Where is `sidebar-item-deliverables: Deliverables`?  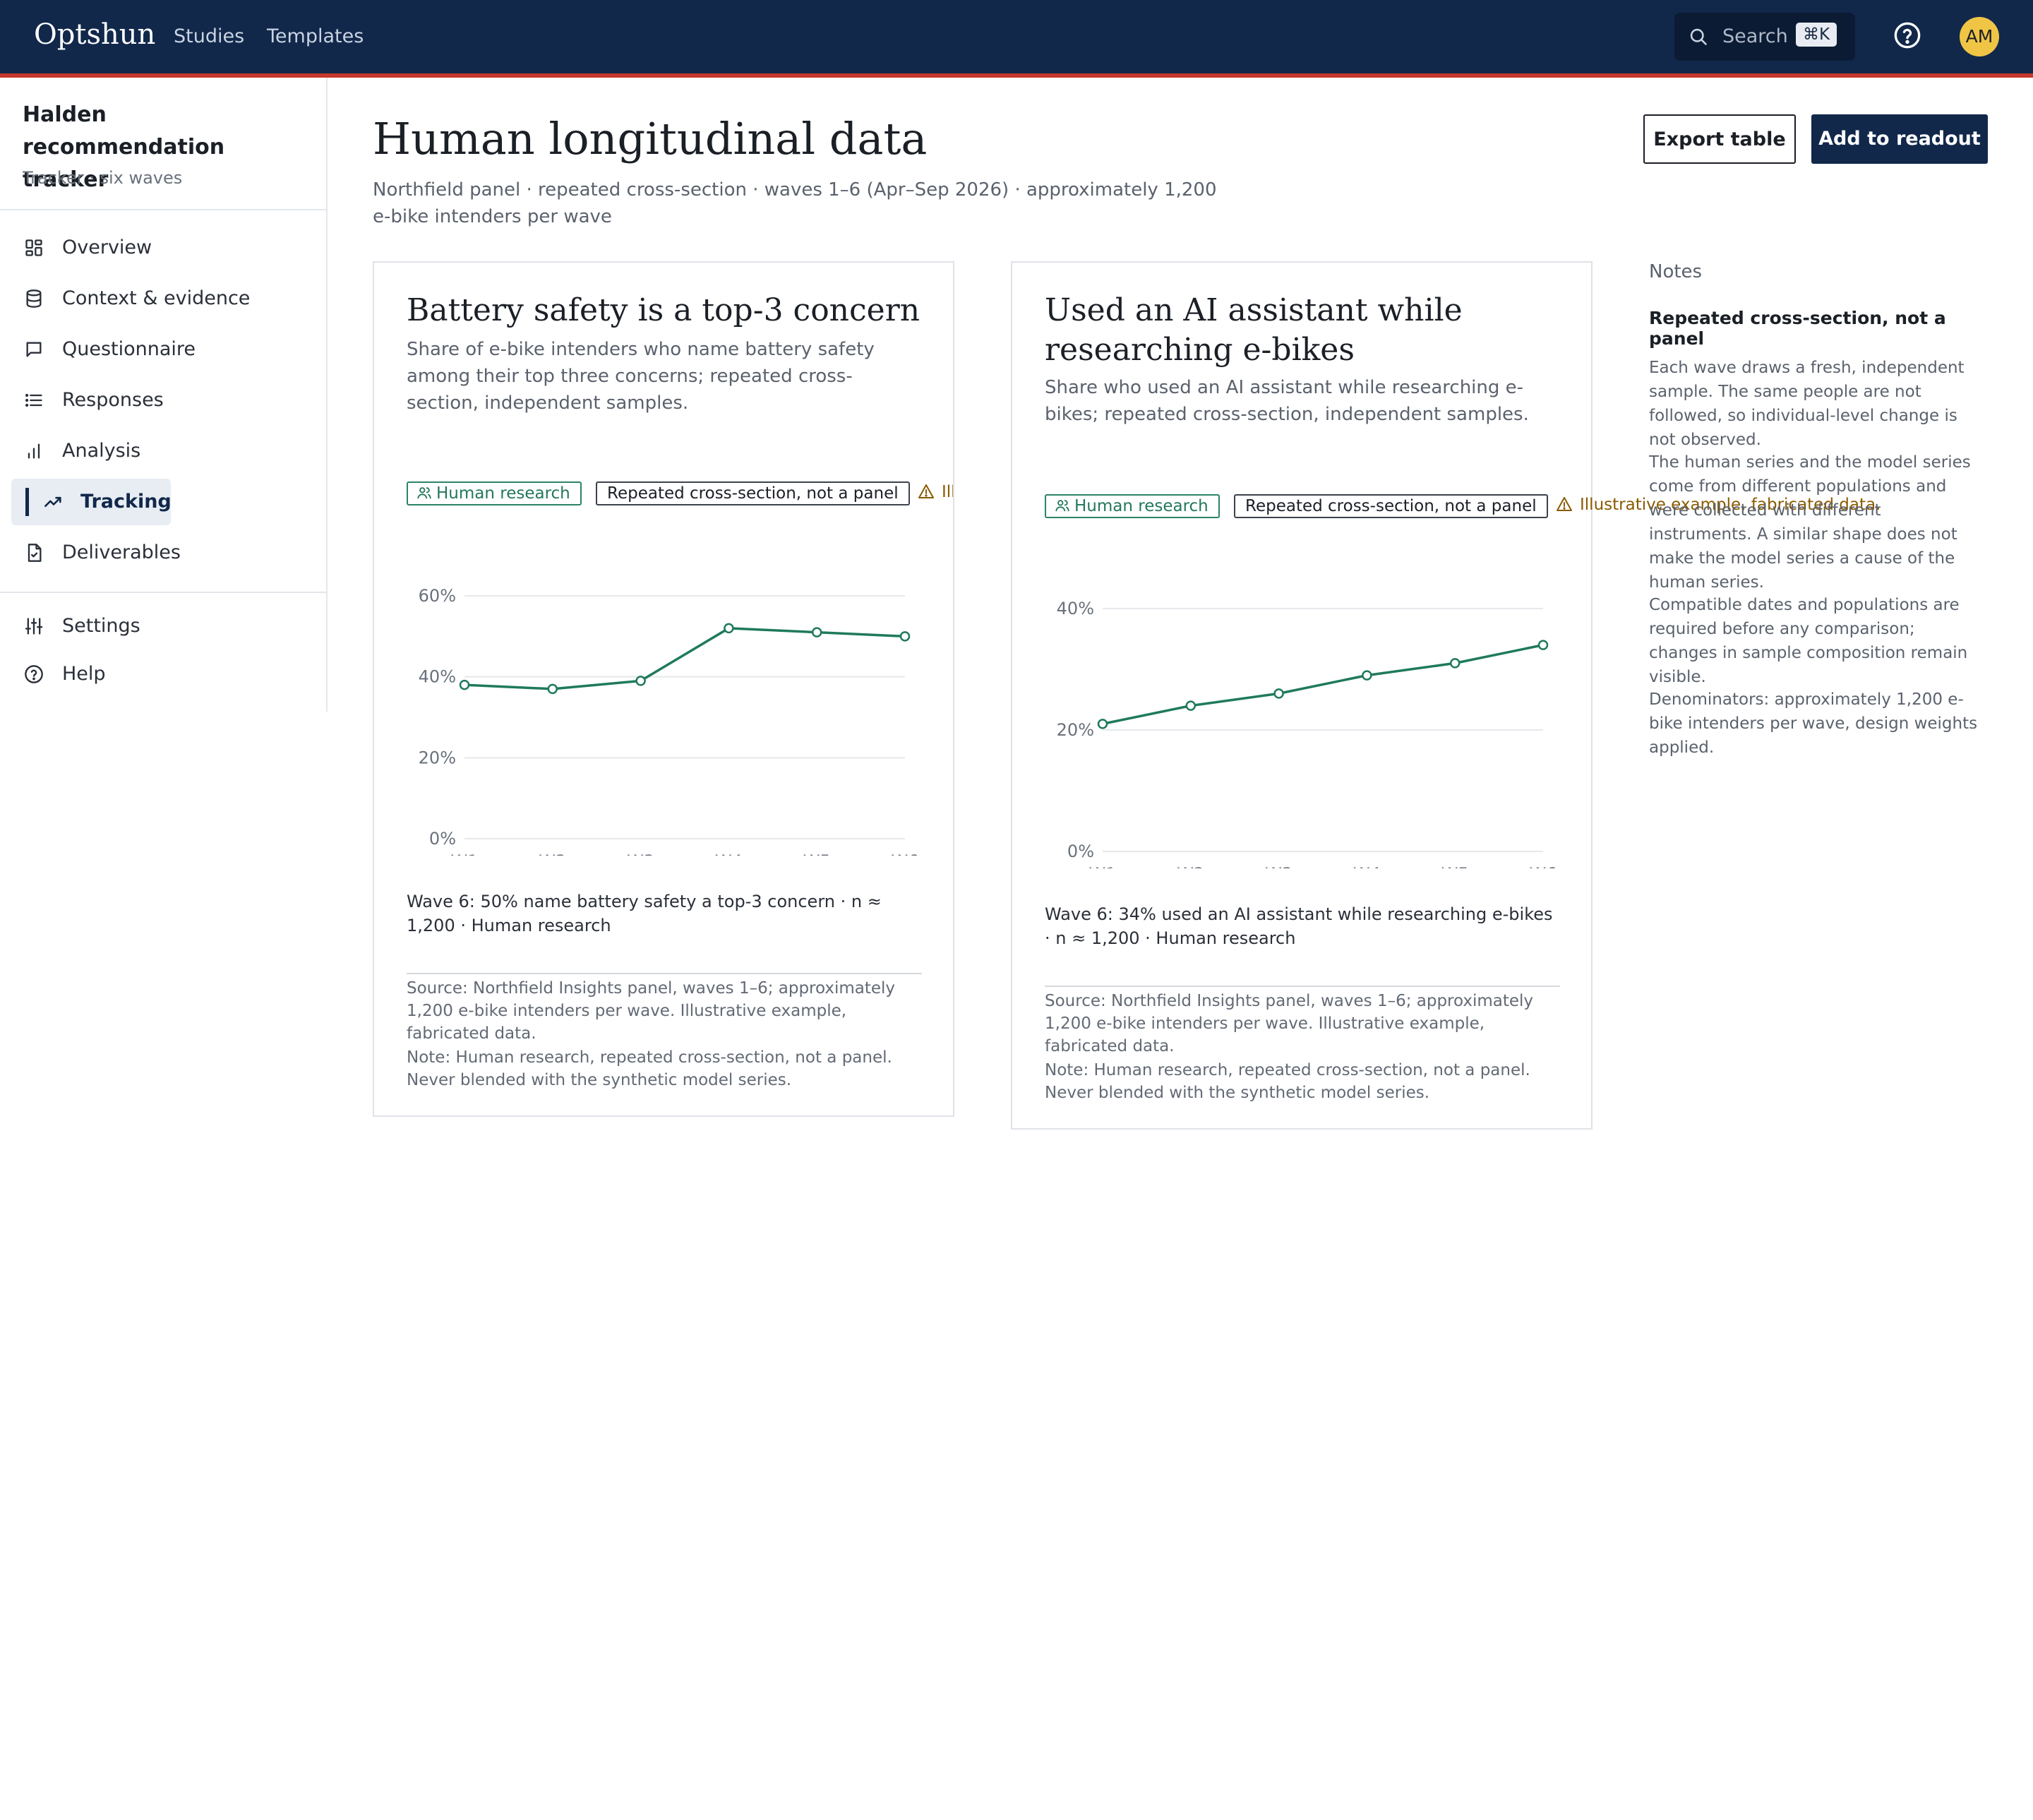 sidebar-item-deliverables: Deliverables is located at coordinates (96, 552).